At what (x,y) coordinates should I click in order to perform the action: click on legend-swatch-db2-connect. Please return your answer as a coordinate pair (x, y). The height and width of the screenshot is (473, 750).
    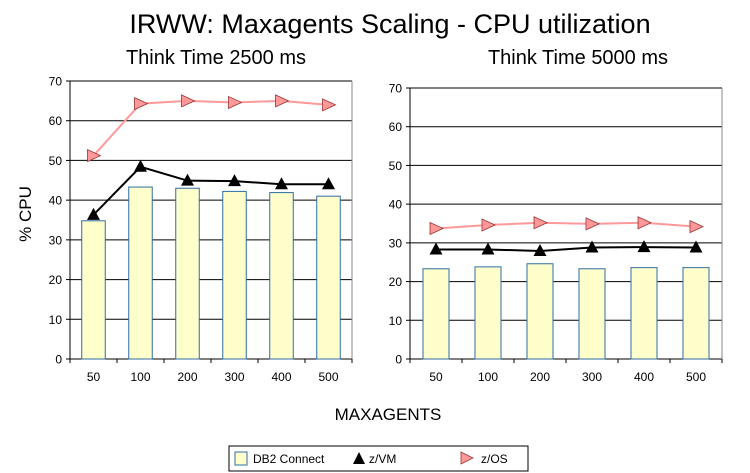
    Looking at the image, I should click on (241, 458).